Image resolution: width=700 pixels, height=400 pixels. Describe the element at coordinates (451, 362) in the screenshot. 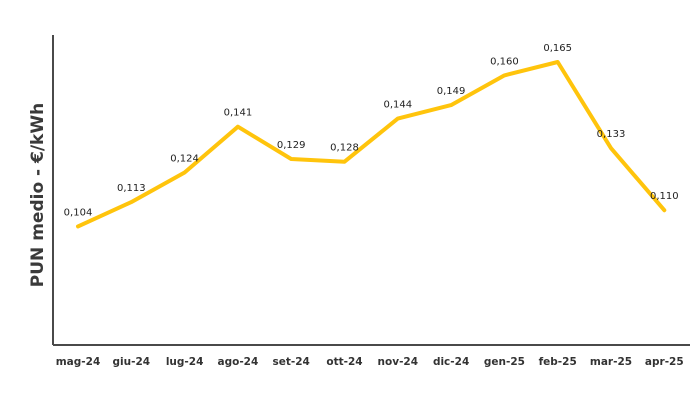

I see `x-tick-label: dic-24` at that location.